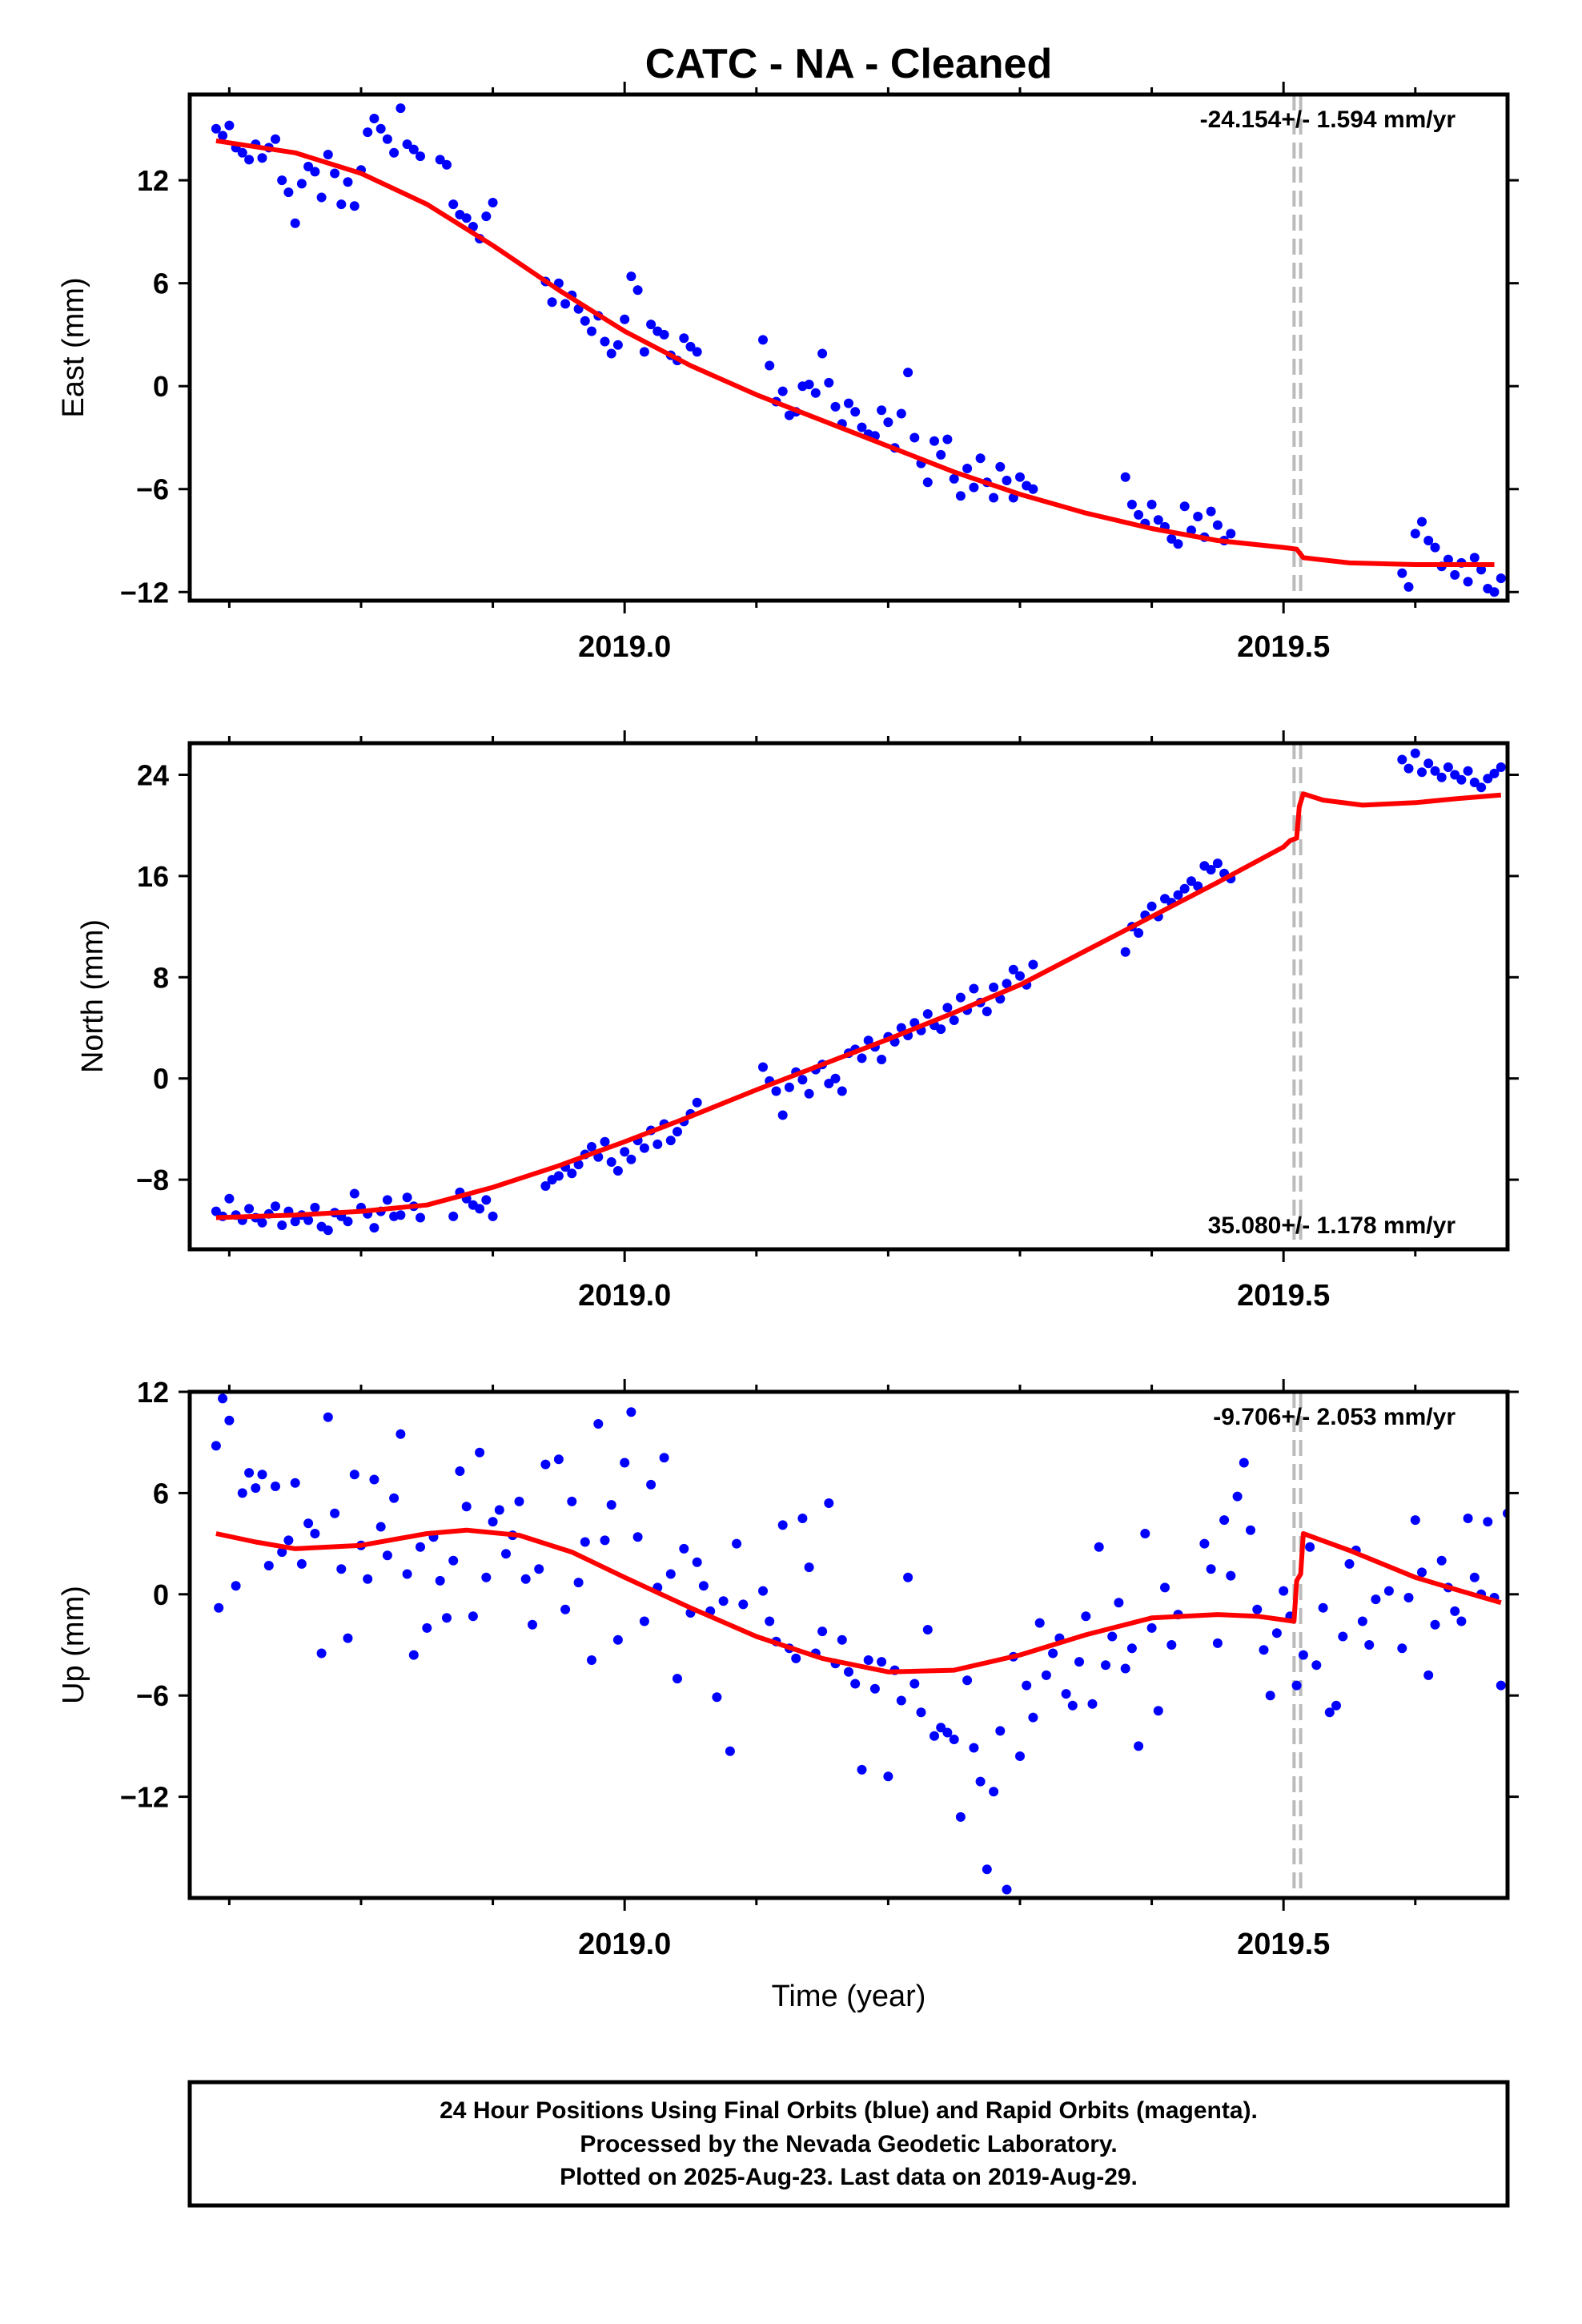 The width and height of the screenshot is (1582, 2324). I want to click on up-y-axis-label: Up (mm), so click(74, 1645).